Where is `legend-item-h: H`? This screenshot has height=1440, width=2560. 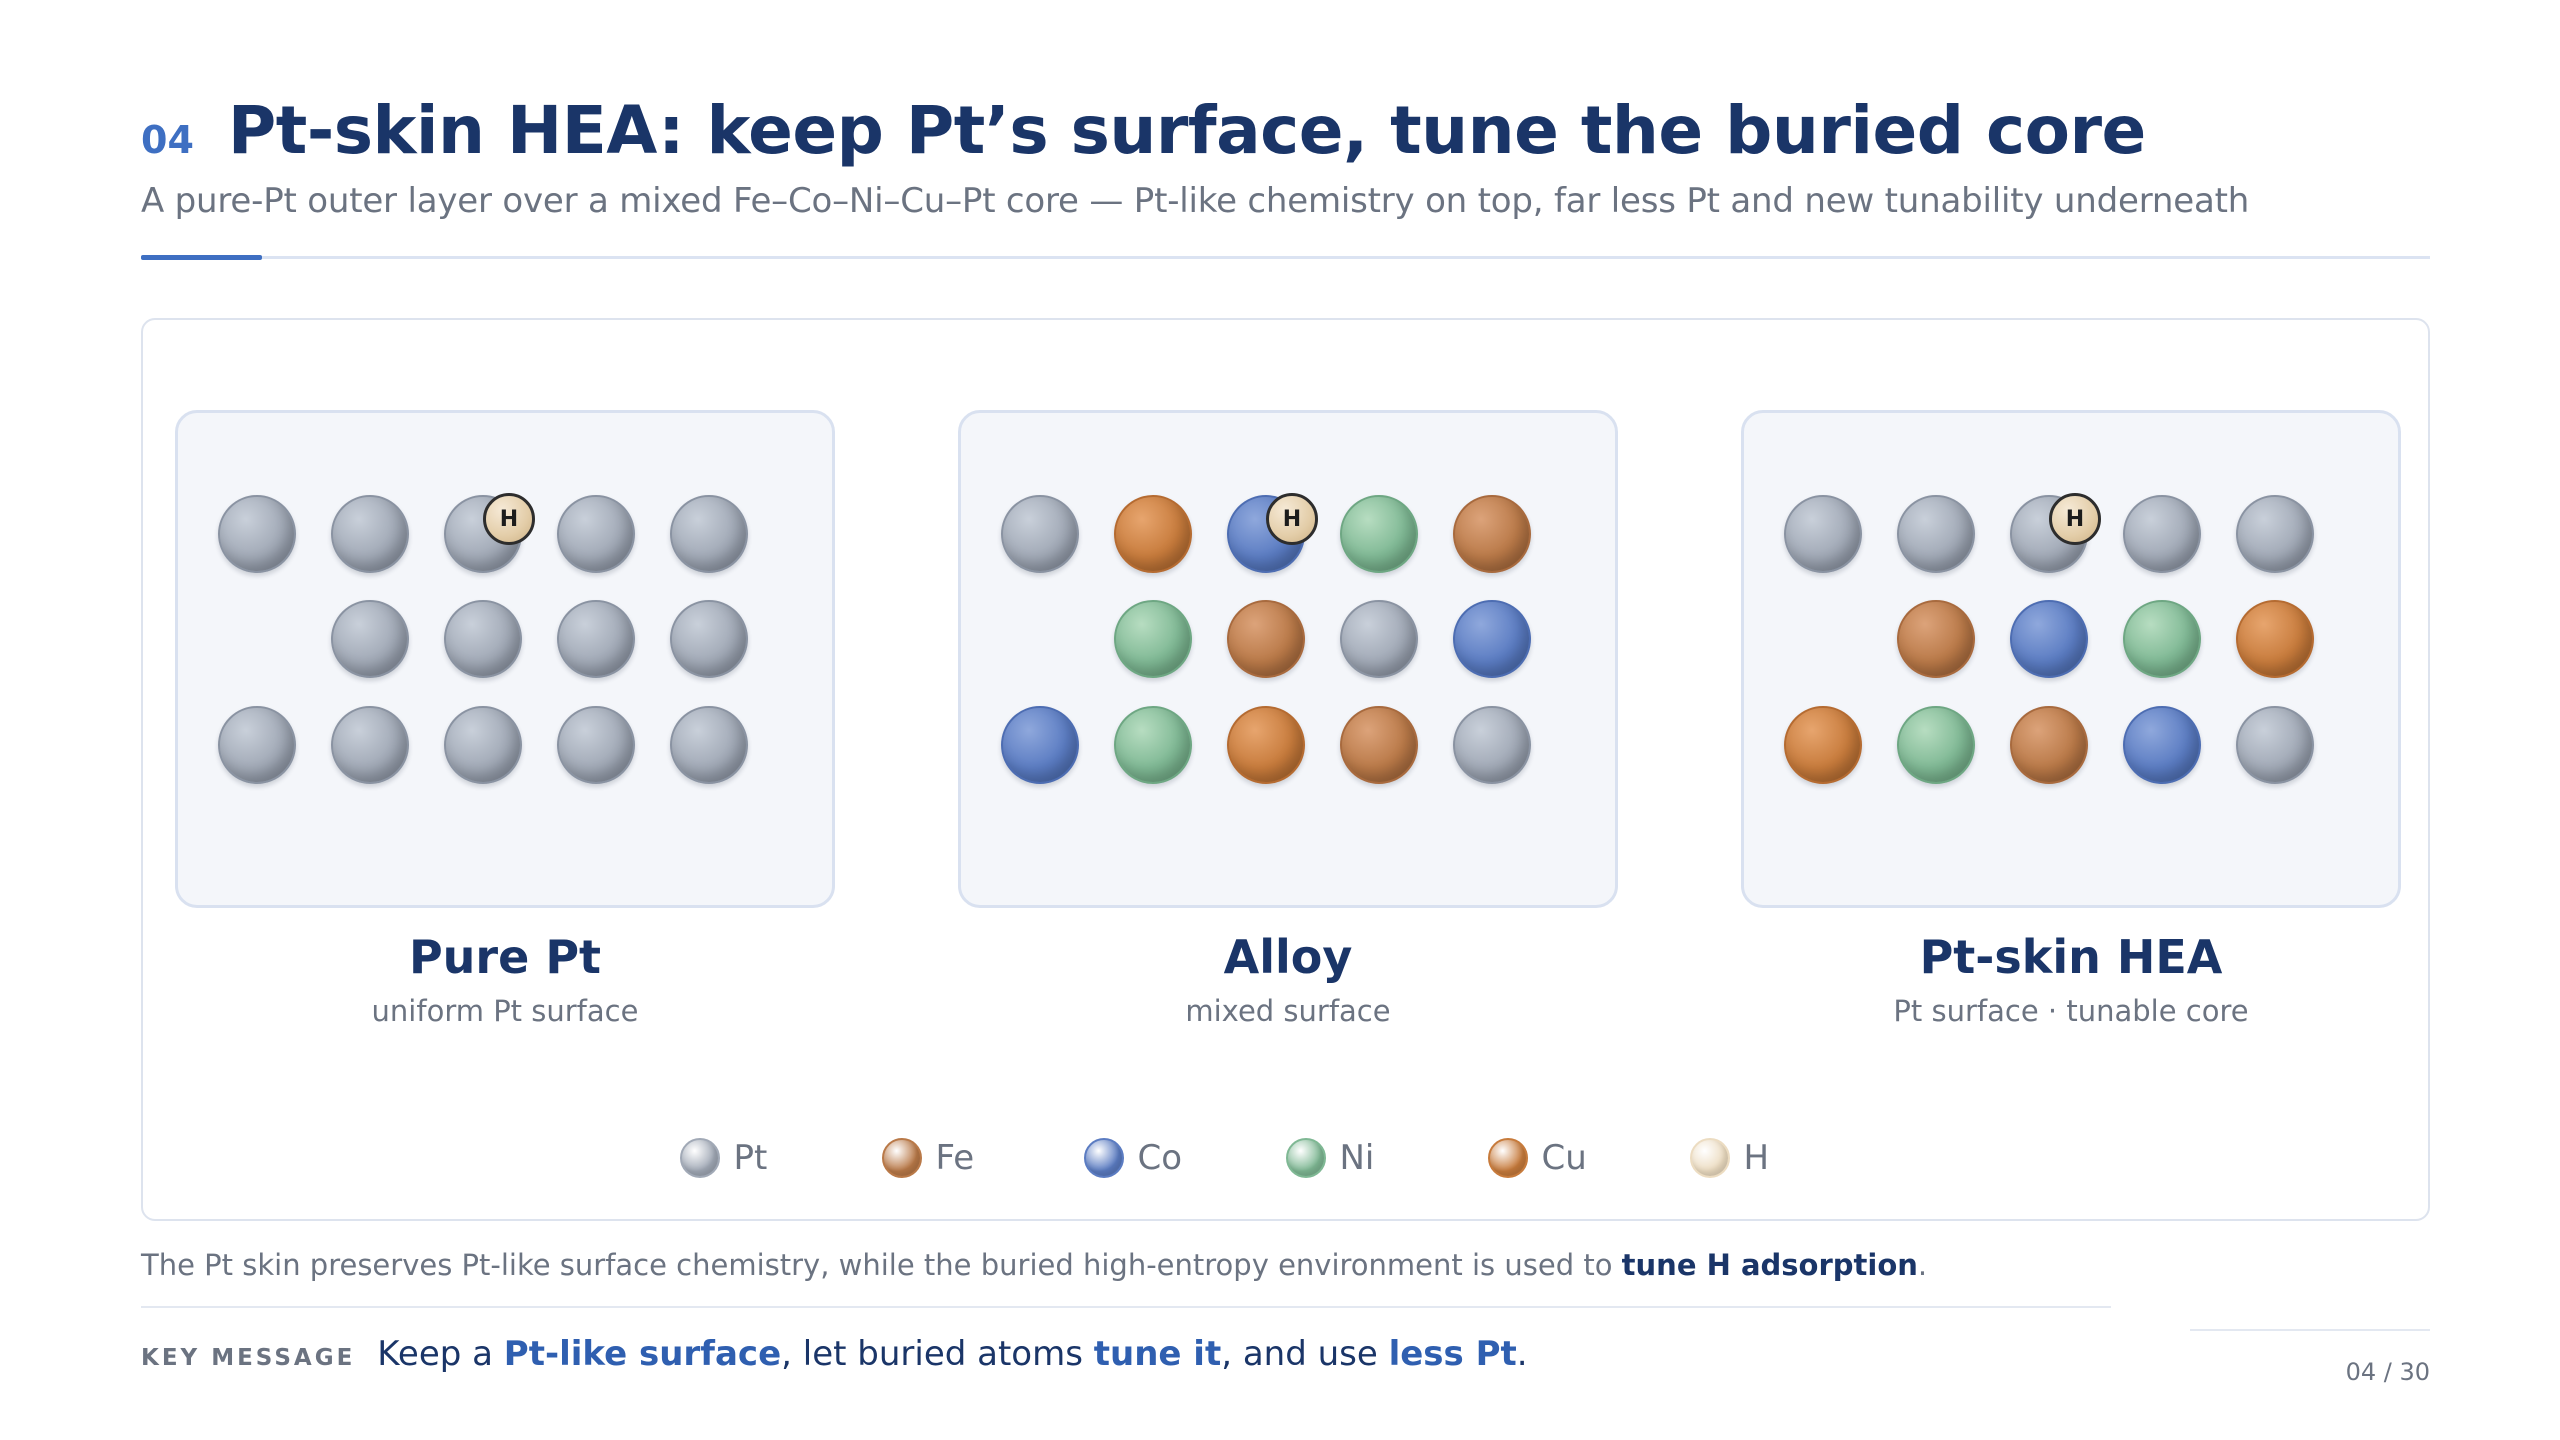
legend-item-h: H is located at coordinates (1790, 1158).